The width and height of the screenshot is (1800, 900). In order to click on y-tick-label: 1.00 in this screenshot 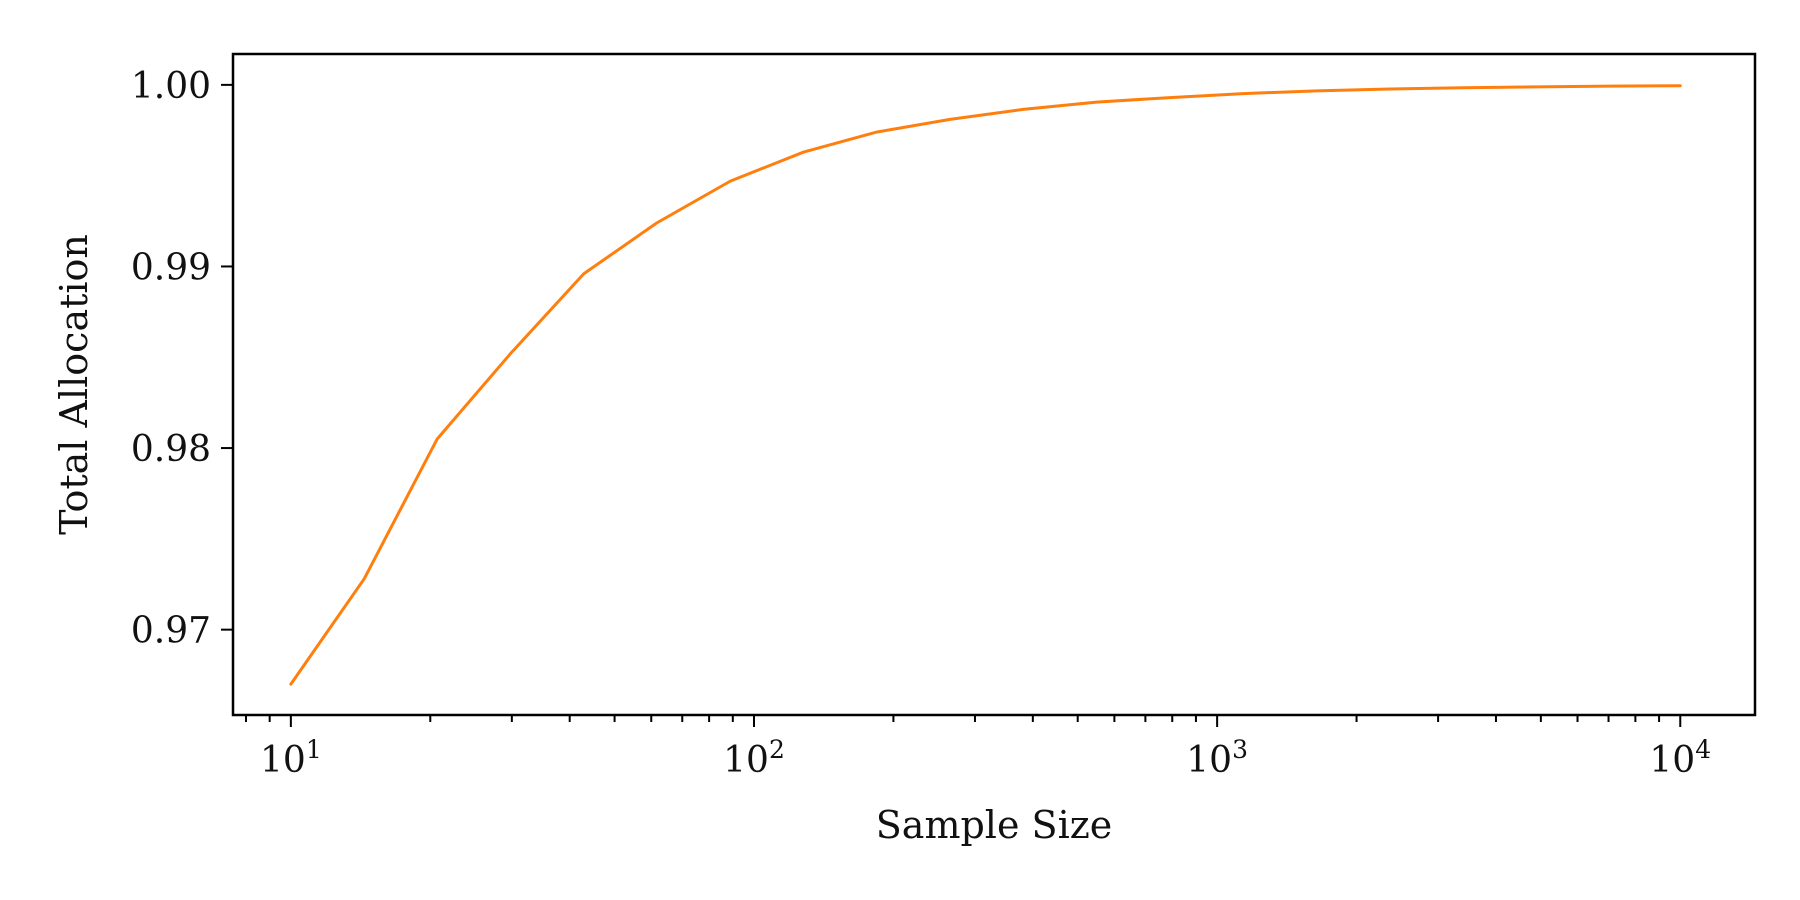, I will do `click(171, 86)`.